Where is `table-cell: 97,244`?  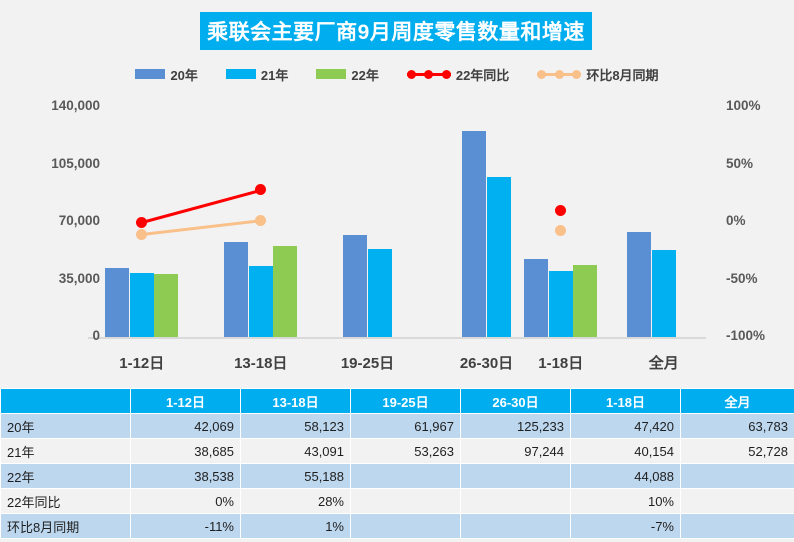 table-cell: 97,244 is located at coordinates (515, 451).